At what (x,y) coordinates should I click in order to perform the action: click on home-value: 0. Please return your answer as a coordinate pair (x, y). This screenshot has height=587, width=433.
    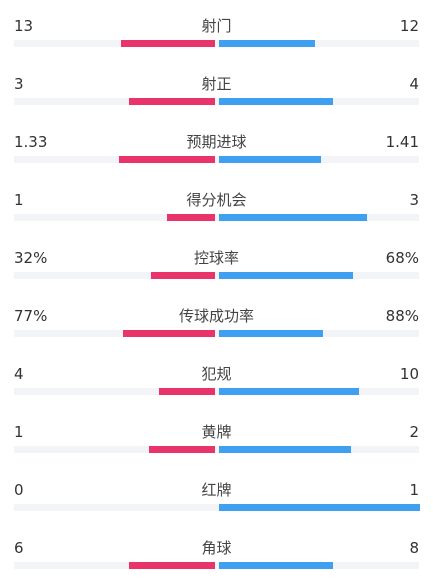
    Looking at the image, I should click on (19, 490).